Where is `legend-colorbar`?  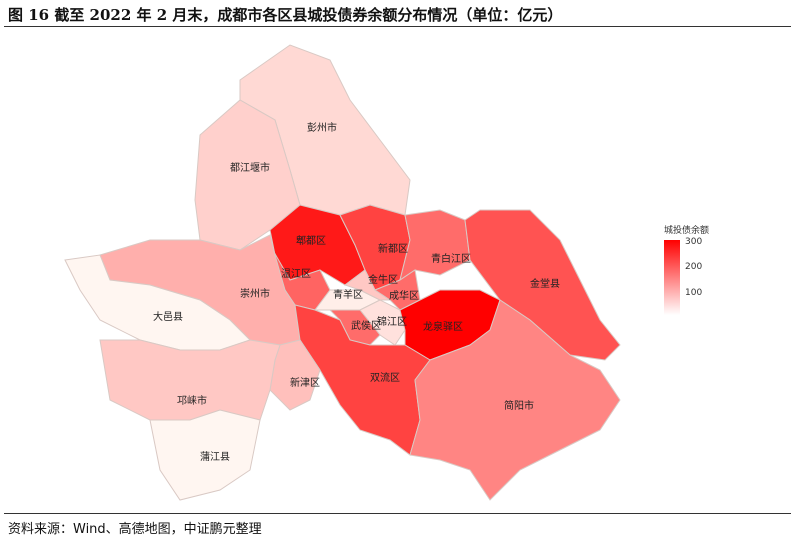 legend-colorbar is located at coordinates (672, 277).